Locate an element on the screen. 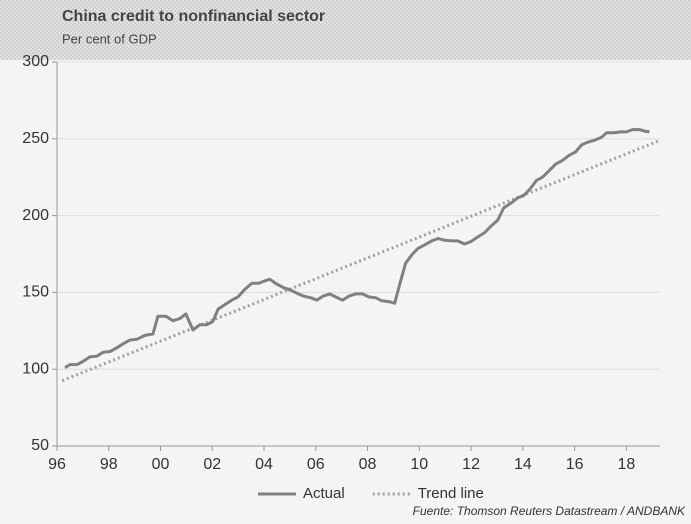 The height and width of the screenshot is (524, 691). x-tick-label: 02 is located at coordinates (212, 464).